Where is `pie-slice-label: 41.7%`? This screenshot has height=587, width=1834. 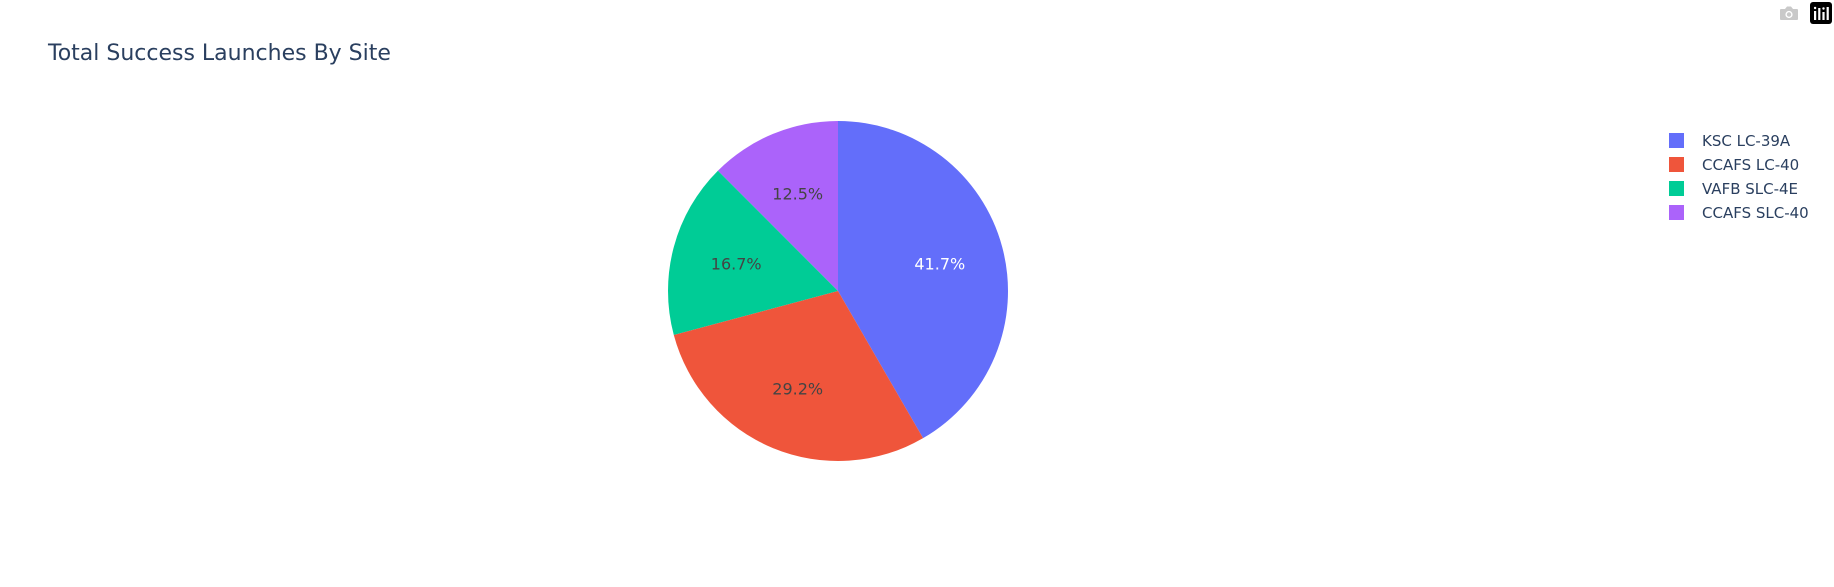 pie-slice-label: 41.7% is located at coordinates (939, 264).